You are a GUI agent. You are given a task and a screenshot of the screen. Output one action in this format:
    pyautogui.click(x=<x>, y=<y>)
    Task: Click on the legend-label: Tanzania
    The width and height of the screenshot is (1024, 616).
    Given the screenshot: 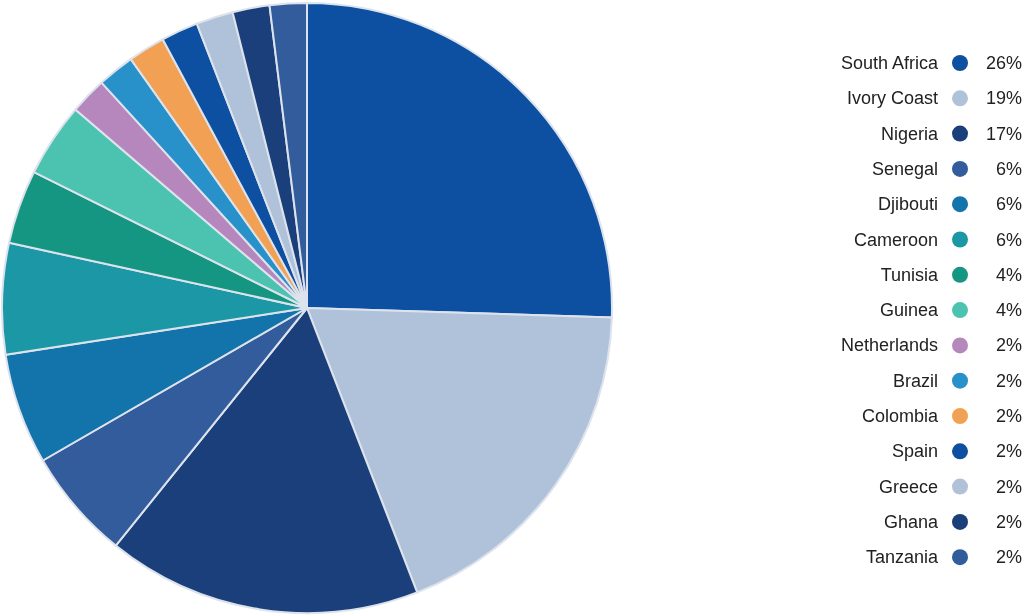 What is the action you would take?
    pyautogui.click(x=902, y=557)
    